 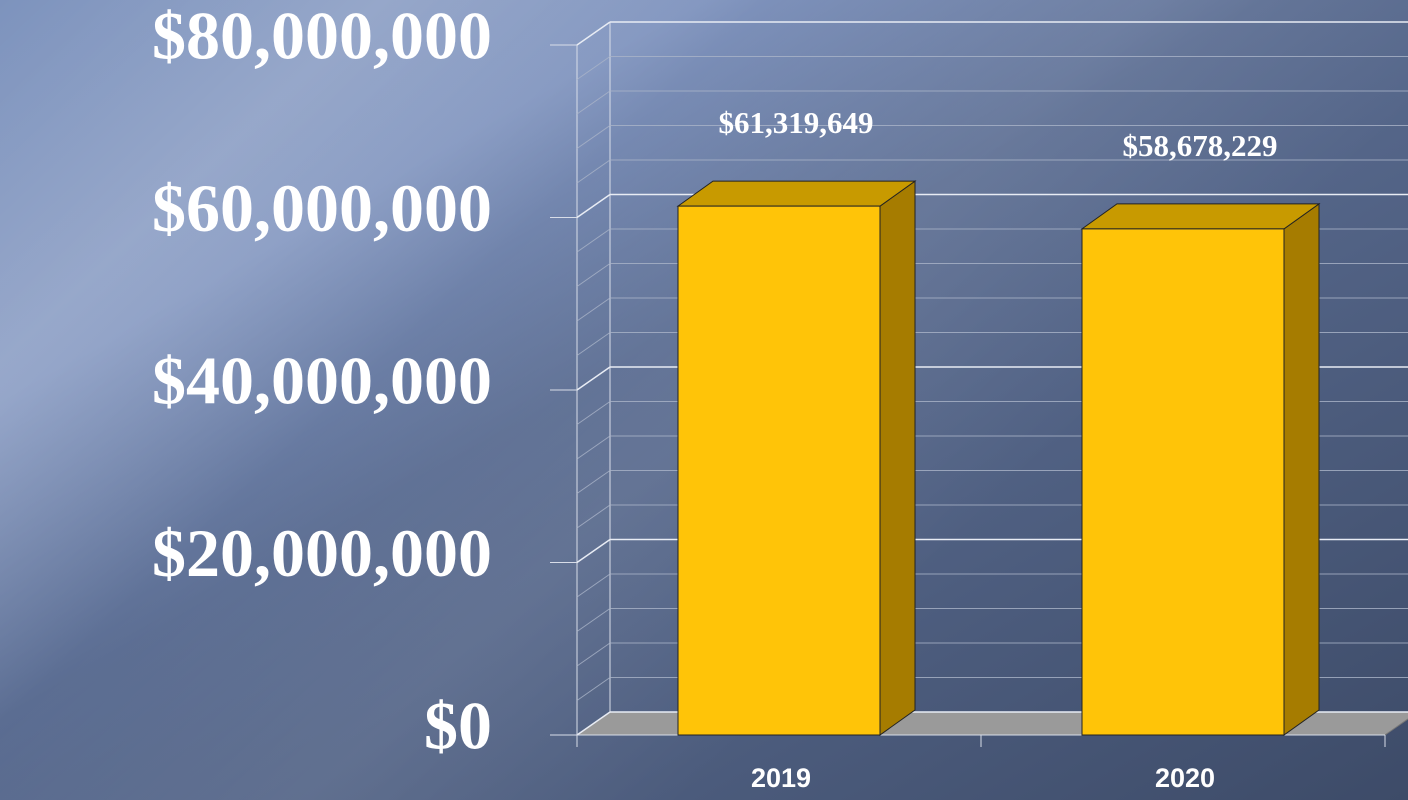 I want to click on y-tick-label: $0, so click(x=458, y=726).